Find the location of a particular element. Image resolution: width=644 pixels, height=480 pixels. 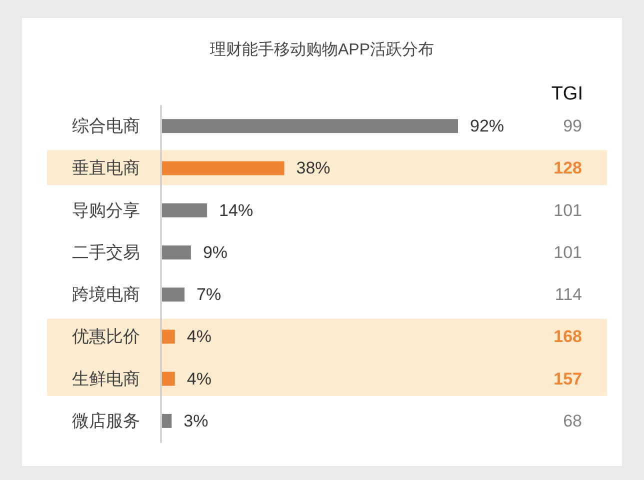

data-label: 38% is located at coordinates (313, 168).